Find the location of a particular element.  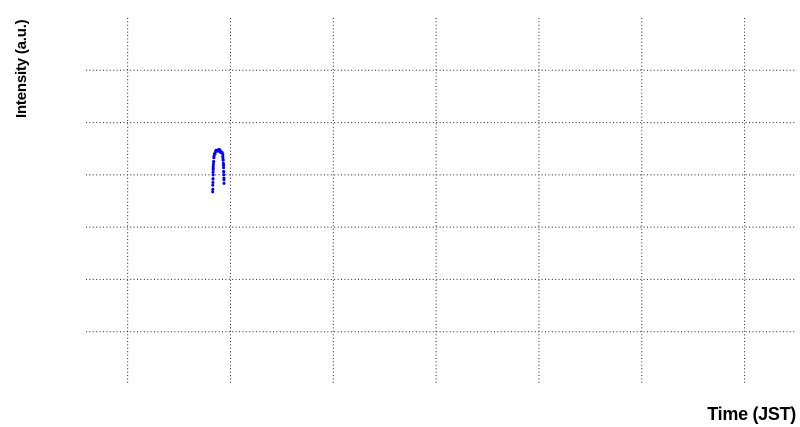

series-368nm is located at coordinates (218, 171).